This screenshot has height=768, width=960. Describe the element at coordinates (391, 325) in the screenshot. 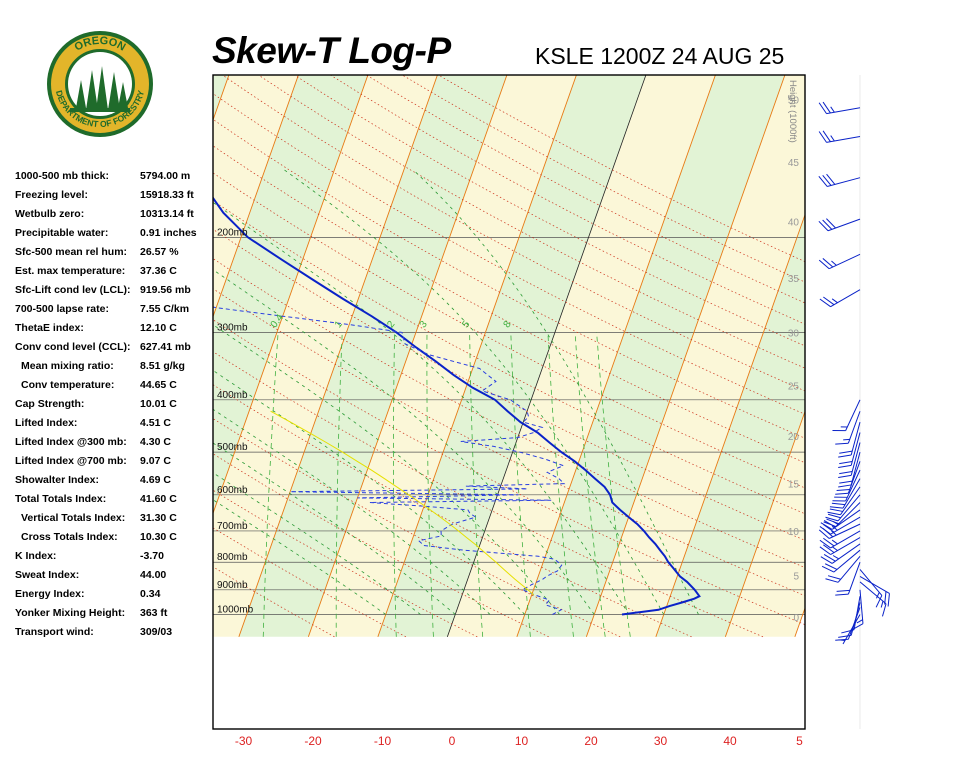

I see `mixing-ratio-label: 2` at that location.